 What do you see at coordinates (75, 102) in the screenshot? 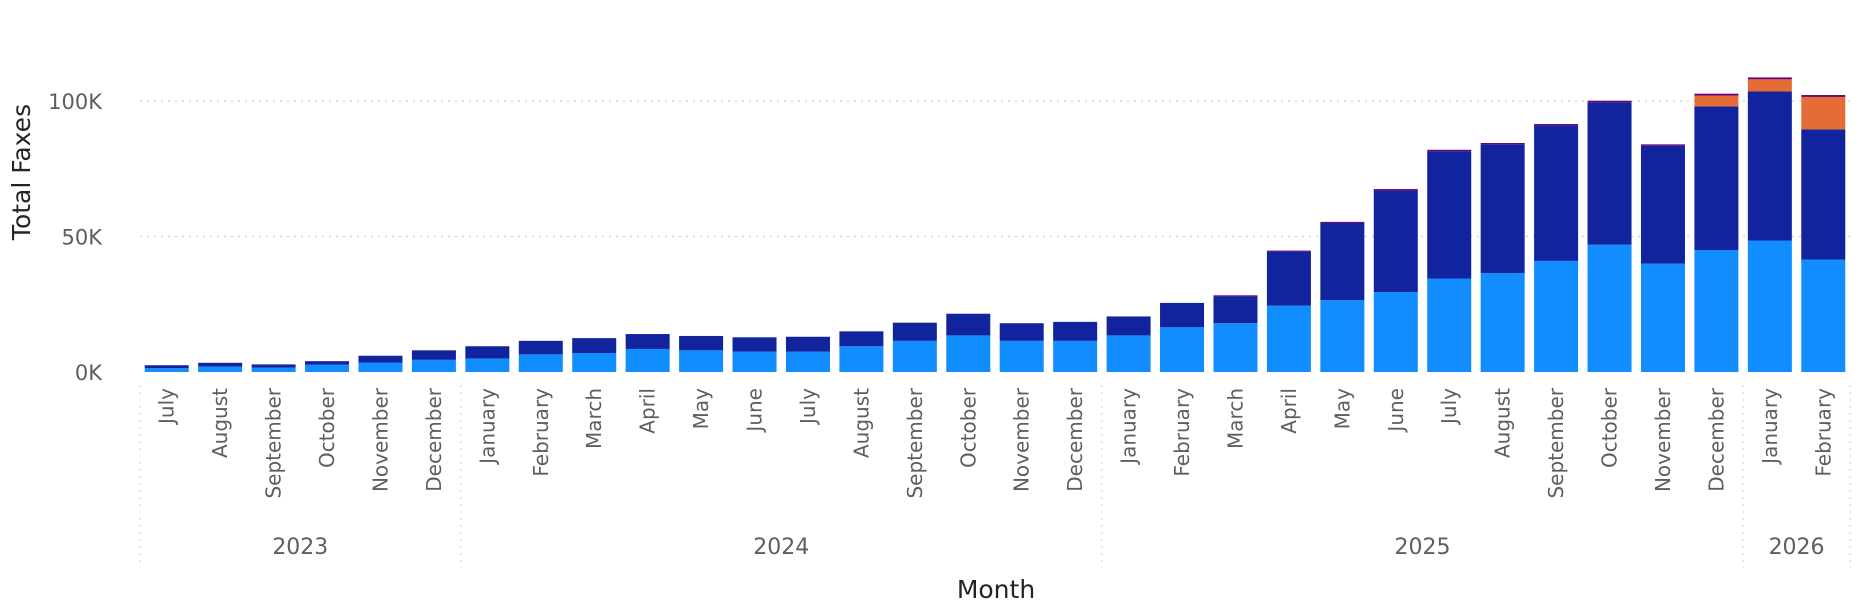
I see `y-tick-label: 100K` at bounding box center [75, 102].